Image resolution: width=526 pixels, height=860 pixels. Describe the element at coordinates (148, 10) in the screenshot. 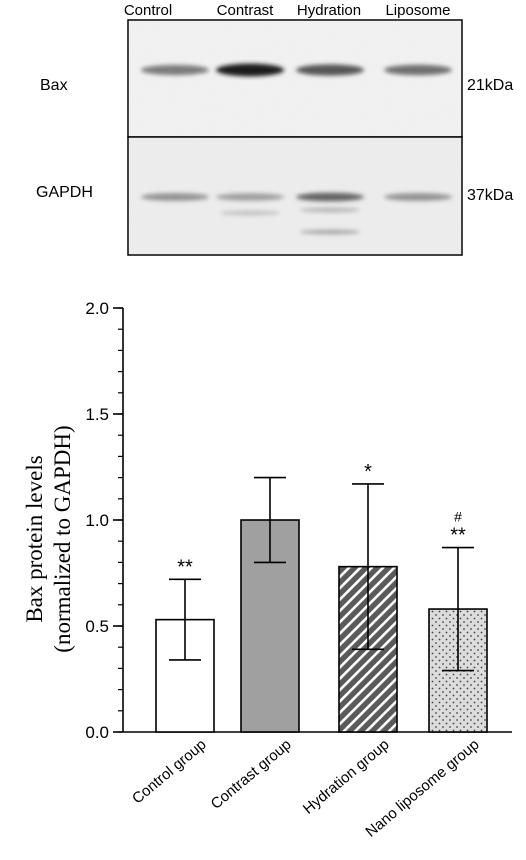

I see `lane-label-control: Control` at that location.